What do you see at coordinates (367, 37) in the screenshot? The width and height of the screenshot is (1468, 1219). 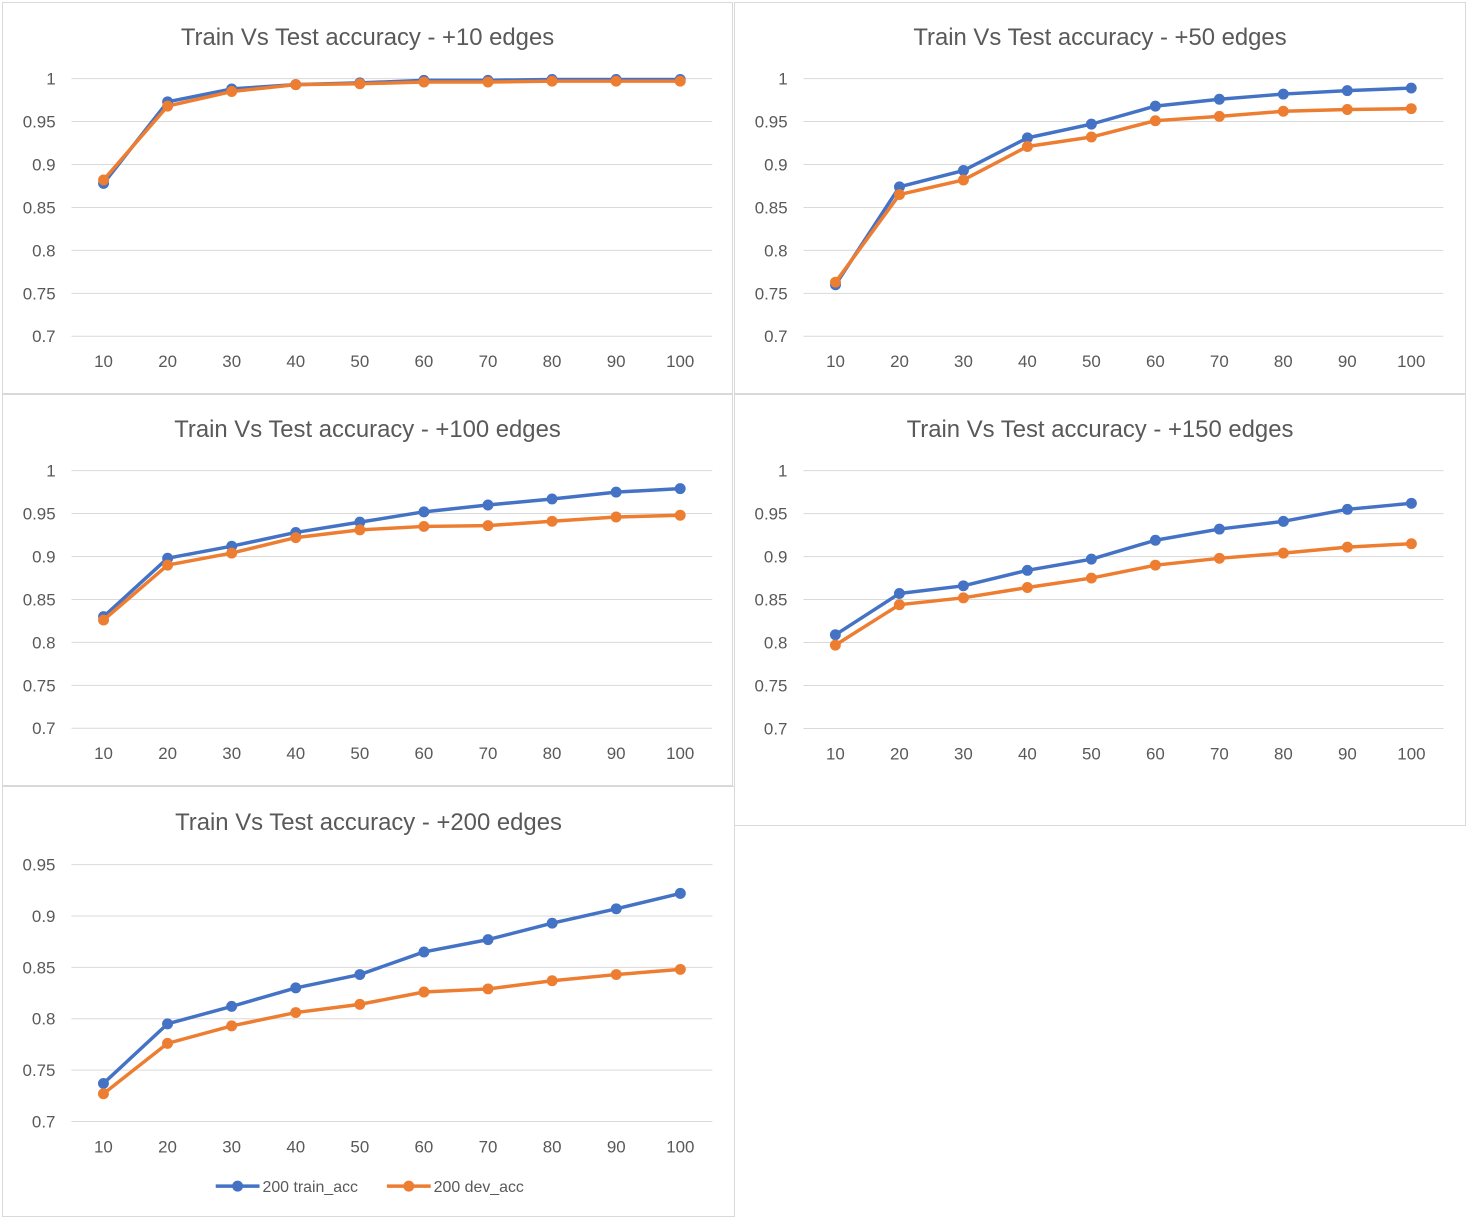 I see `chart-title: Train Vs Test accuracy - +10 edges` at bounding box center [367, 37].